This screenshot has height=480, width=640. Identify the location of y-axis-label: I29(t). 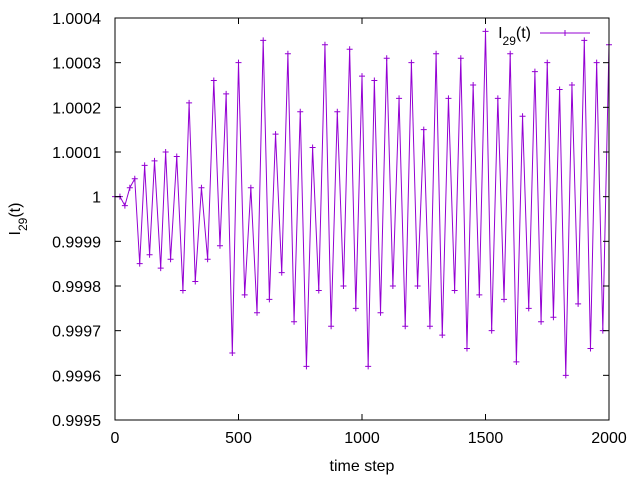
(18, 219).